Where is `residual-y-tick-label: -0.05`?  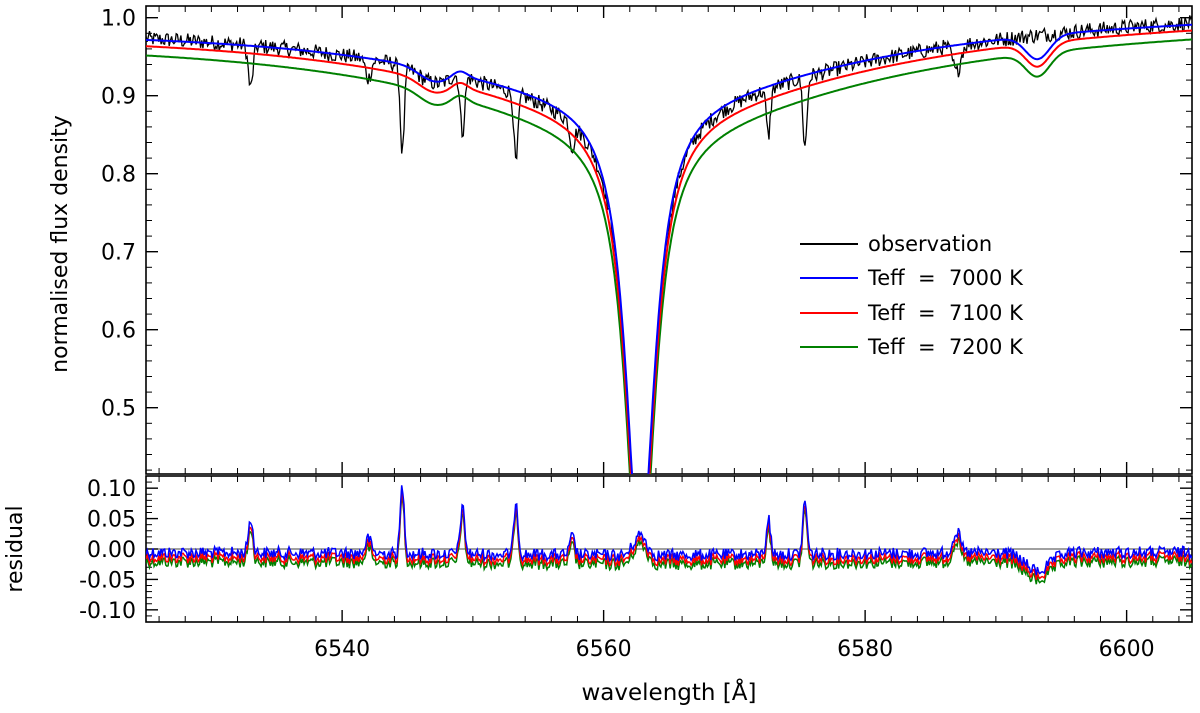 residual-y-tick-label: -0.05 is located at coordinates (107, 580).